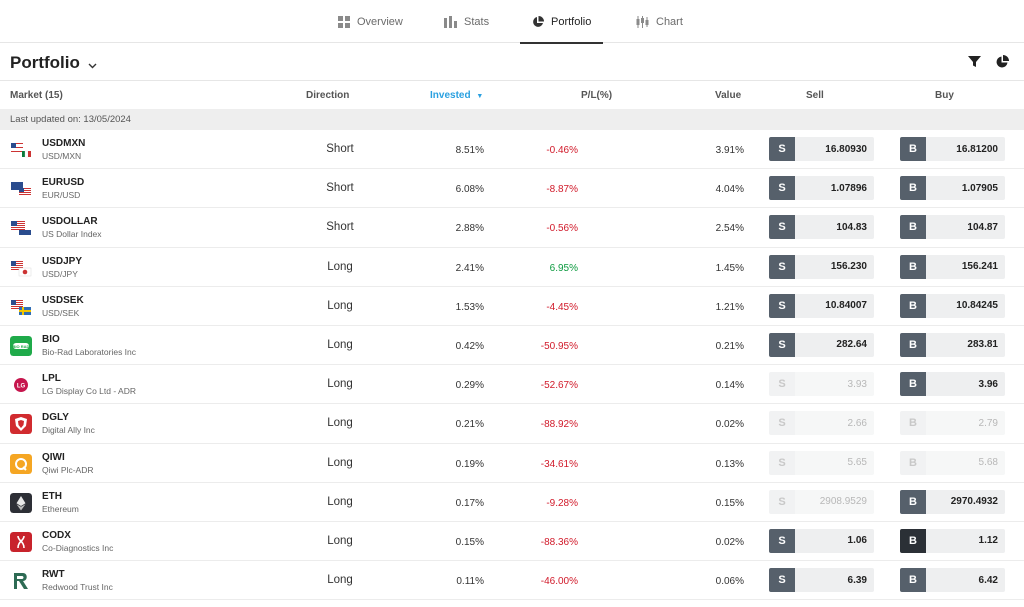  I want to click on market-symbol: EURUSD, so click(63, 183).